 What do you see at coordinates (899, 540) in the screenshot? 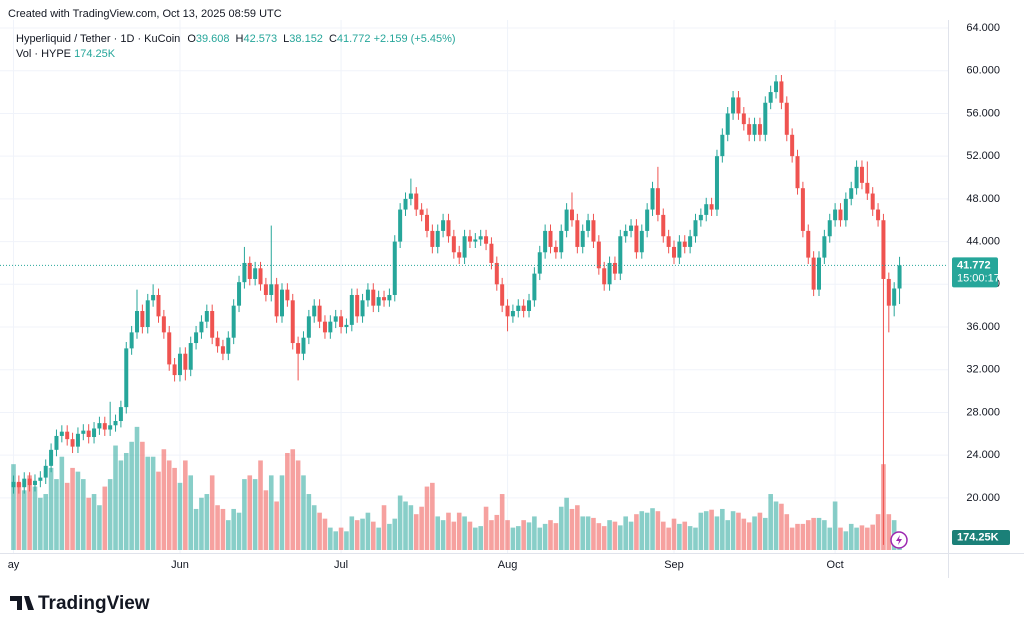
I see `lightning-icon` at bounding box center [899, 540].